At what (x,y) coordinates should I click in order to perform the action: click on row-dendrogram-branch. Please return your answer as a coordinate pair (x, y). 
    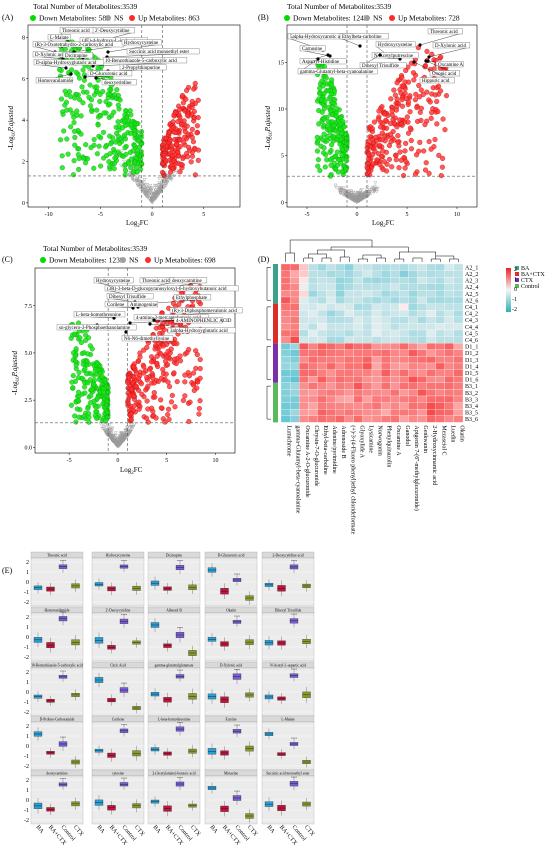
    Looking at the image, I should click on (268, 323).